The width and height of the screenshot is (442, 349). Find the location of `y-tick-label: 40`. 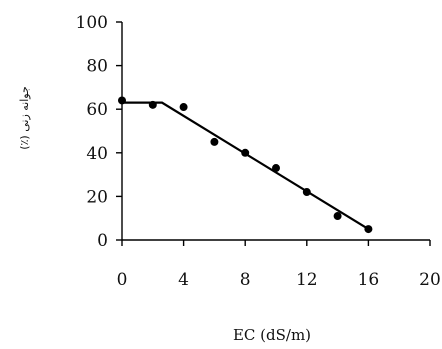

y-tick-label: 40 is located at coordinates (97, 154).